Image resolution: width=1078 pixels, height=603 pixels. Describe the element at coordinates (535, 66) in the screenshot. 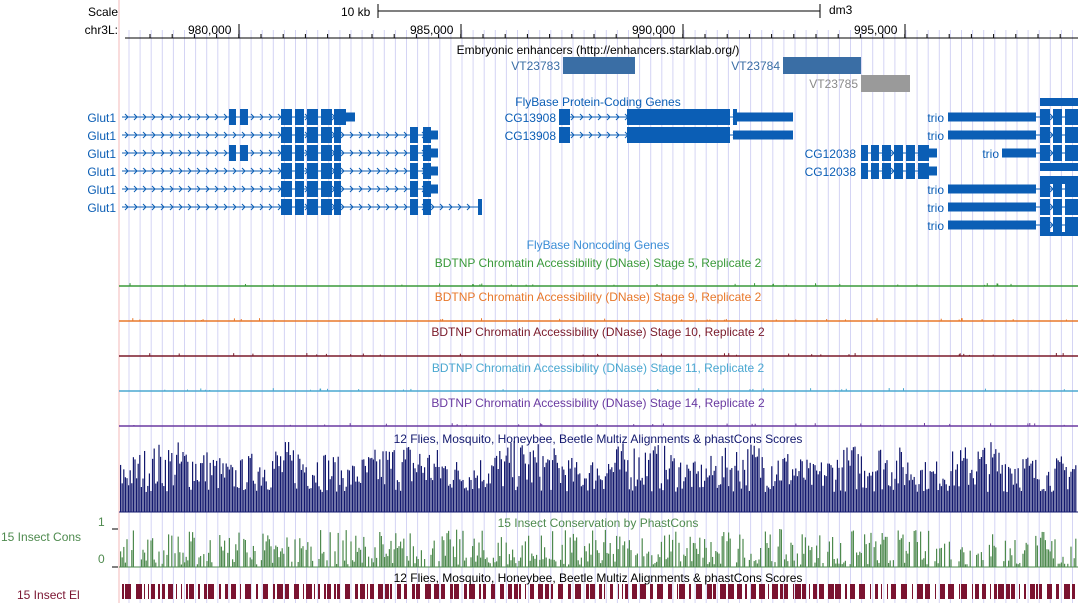

I see `enhancer-label-vt23783: VT23783` at that location.